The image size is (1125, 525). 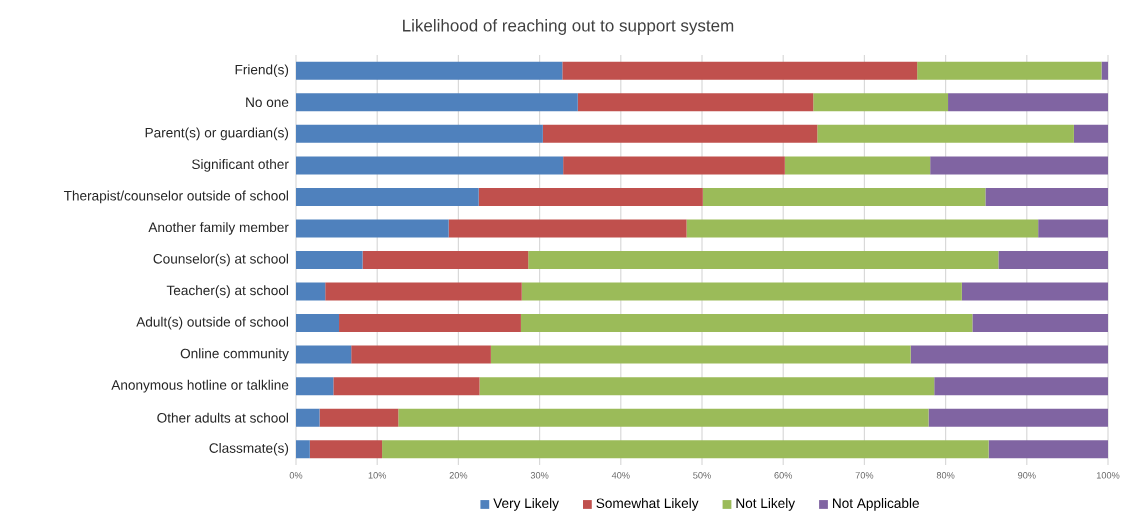 I want to click on y-tick-label: Teacher(s) at school, so click(x=227, y=291).